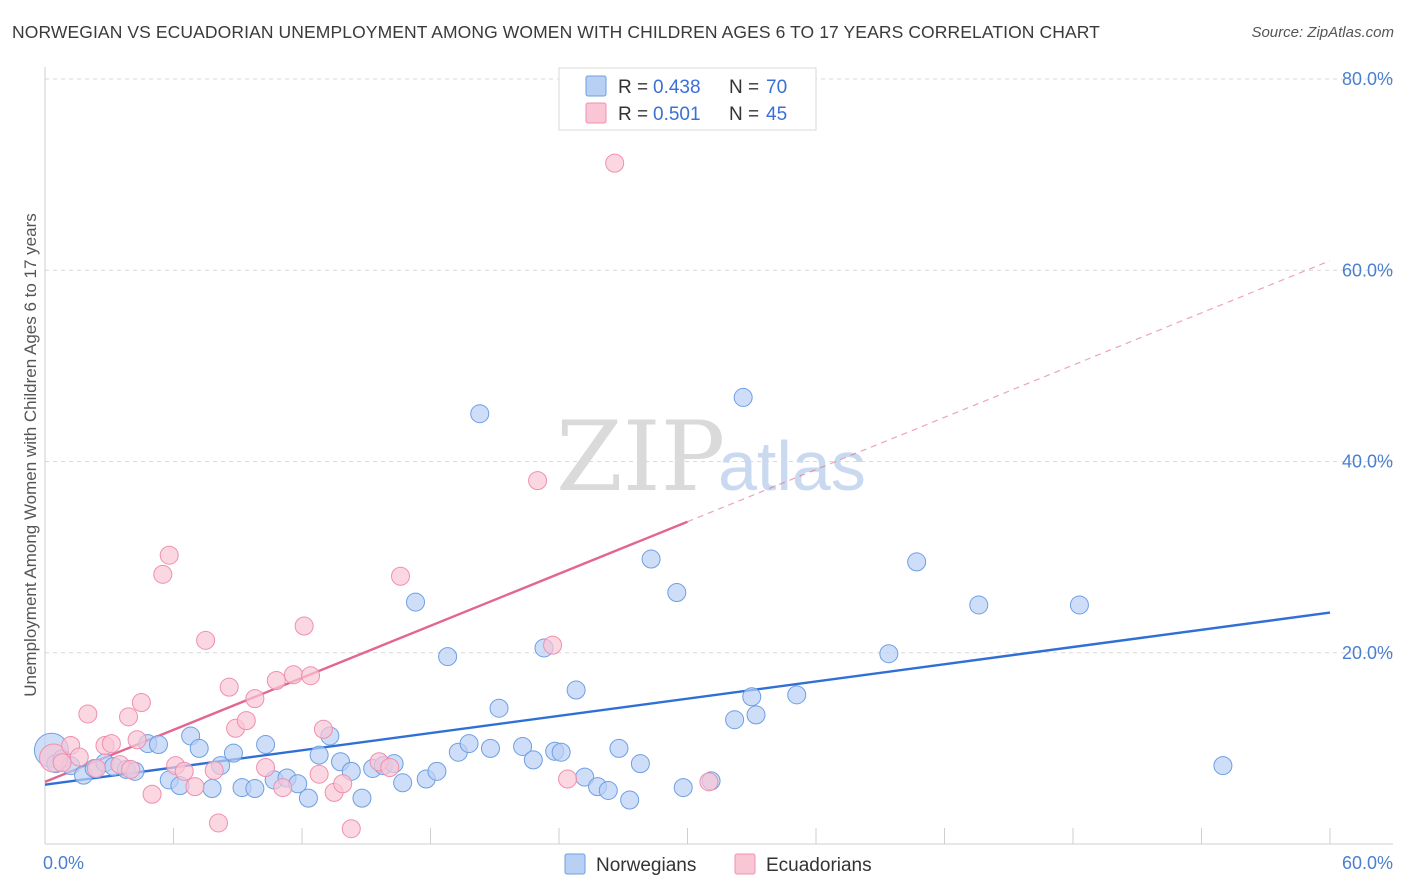 The width and height of the screenshot is (1406, 892). What do you see at coordinates (1367, 653) in the screenshot?
I see `y-tick-label: 20.0%` at bounding box center [1367, 653].